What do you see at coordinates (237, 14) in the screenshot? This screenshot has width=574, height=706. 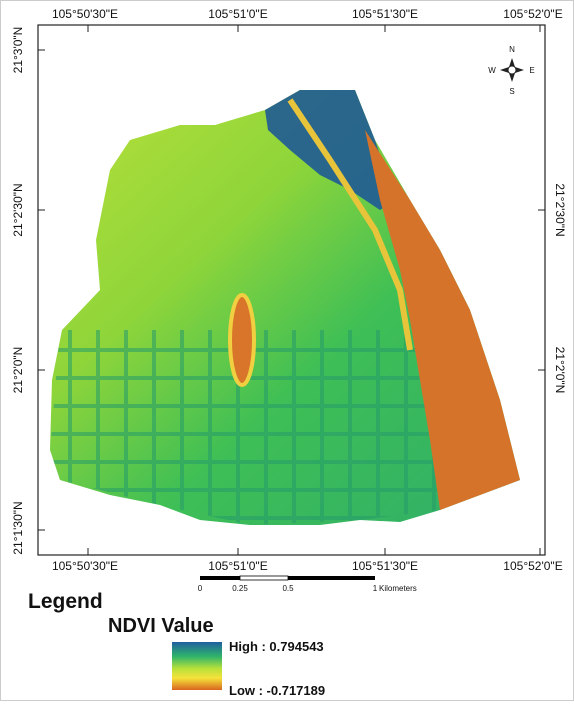 I see `top-label: 105°51'0"E` at bounding box center [237, 14].